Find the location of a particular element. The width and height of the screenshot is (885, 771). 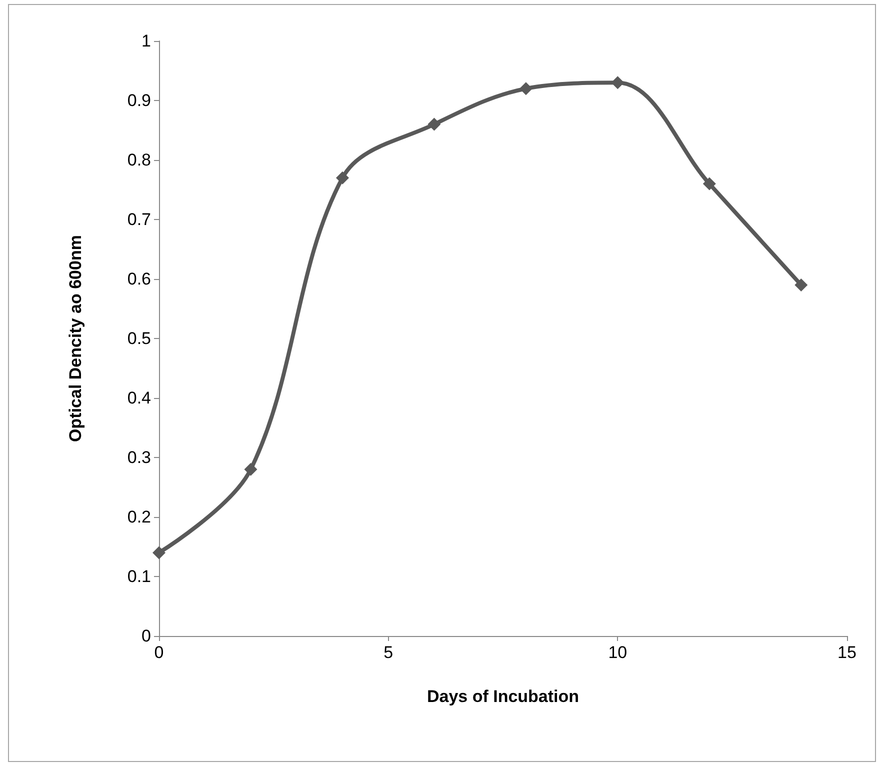

y-tick-label: 0.3 is located at coordinates (139, 457).